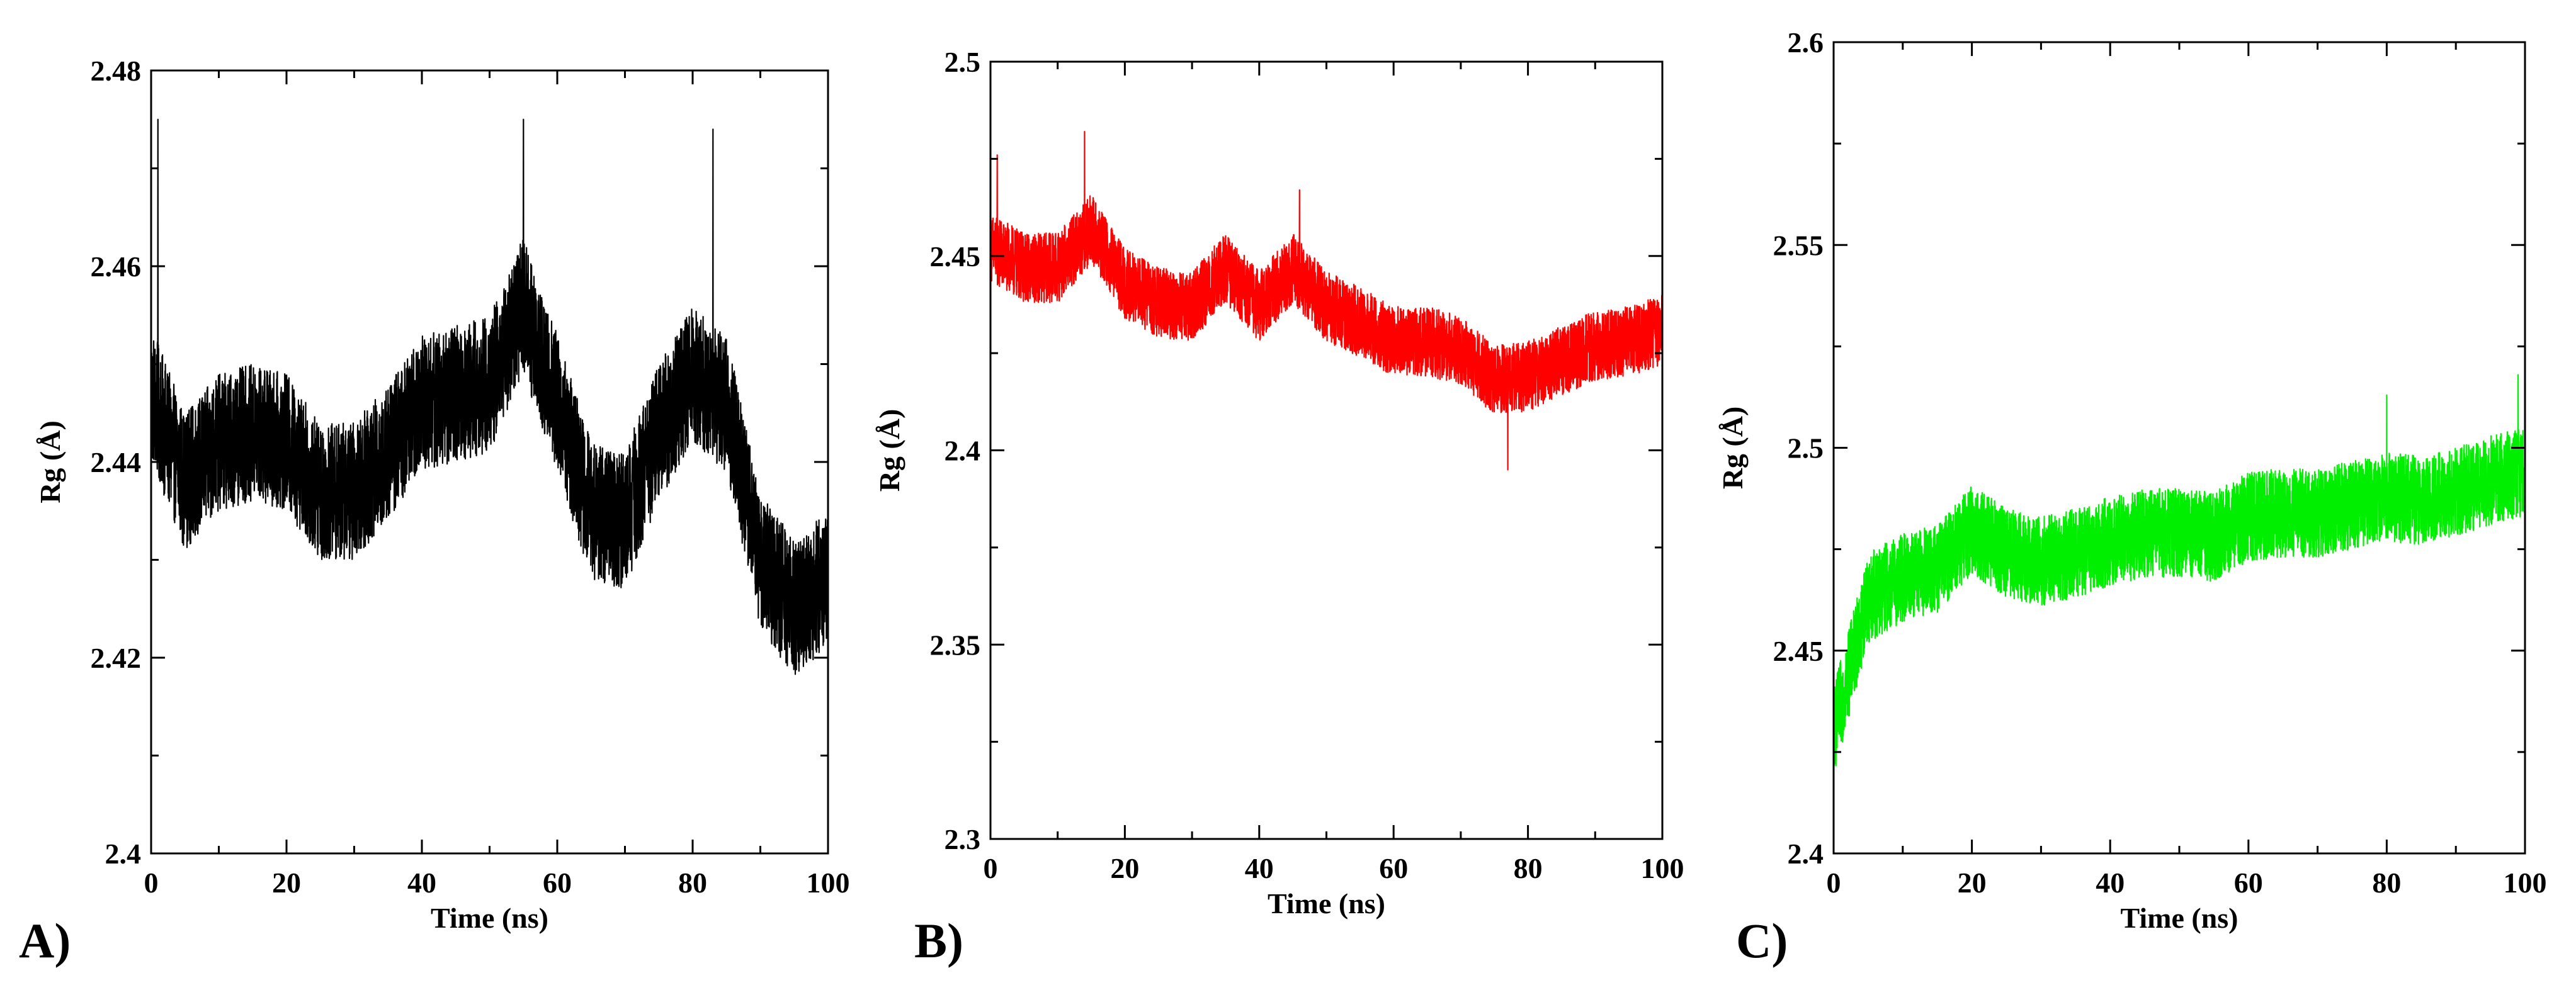 The image size is (2576, 990). What do you see at coordinates (45, 940) in the screenshot?
I see `panel-label-a: A)` at bounding box center [45, 940].